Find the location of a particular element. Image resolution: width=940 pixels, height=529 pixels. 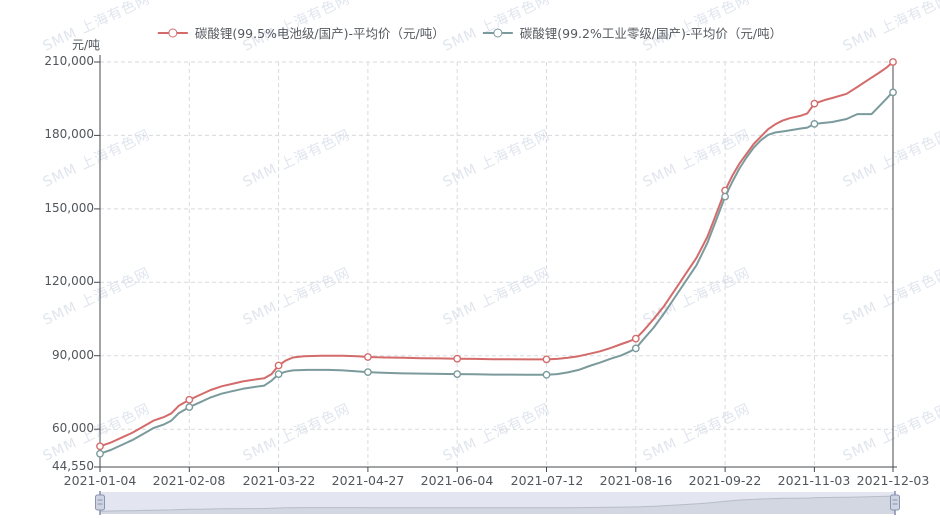

datazoom-left-handle is located at coordinates (100, 503).